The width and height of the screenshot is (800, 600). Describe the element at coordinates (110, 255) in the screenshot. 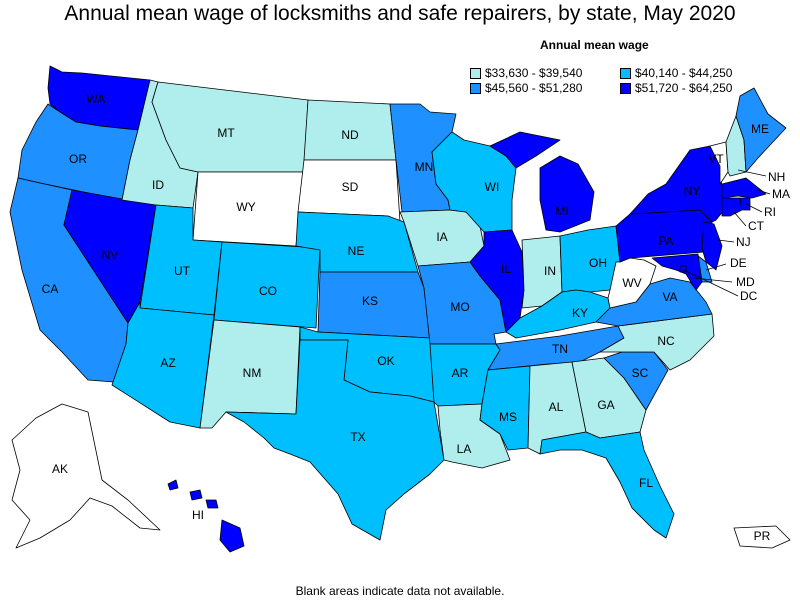

I see `label-NV: NV` at that location.